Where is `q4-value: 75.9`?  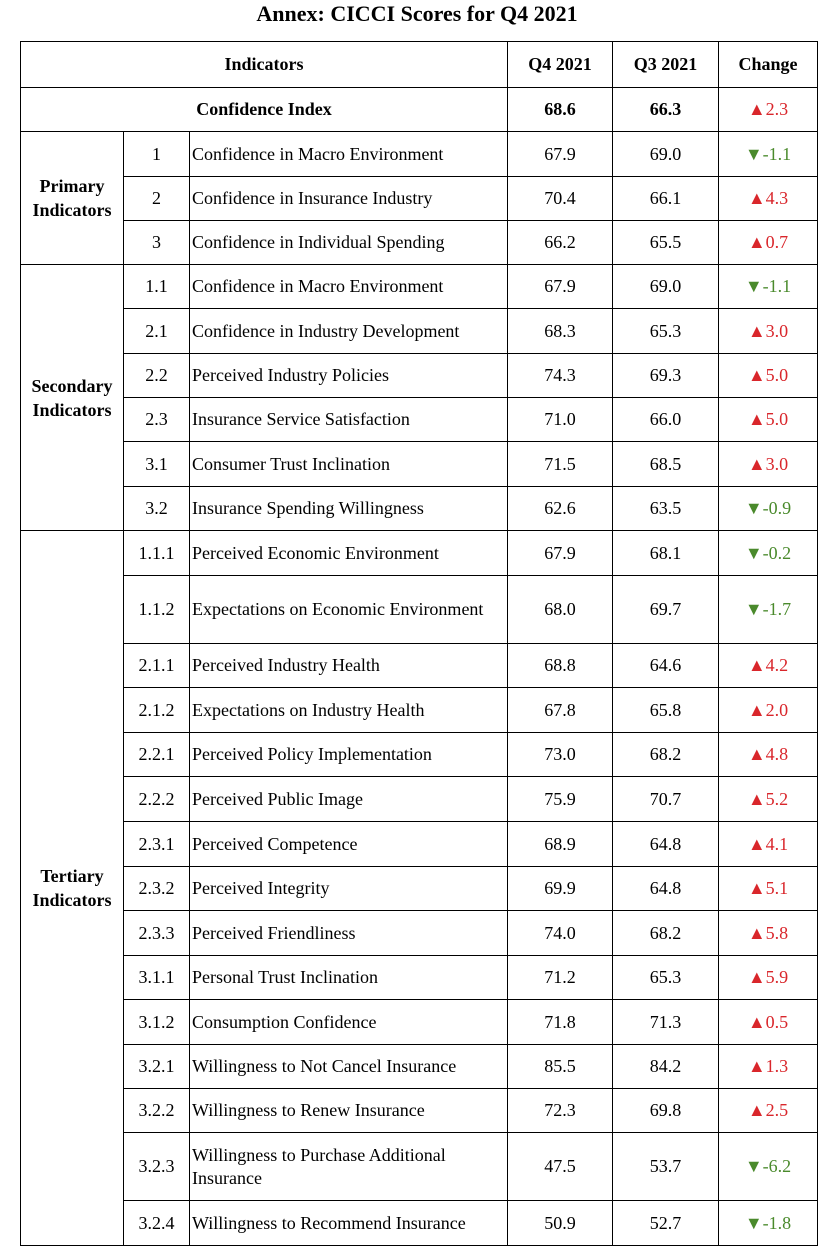 q4-value: 75.9 is located at coordinates (560, 799).